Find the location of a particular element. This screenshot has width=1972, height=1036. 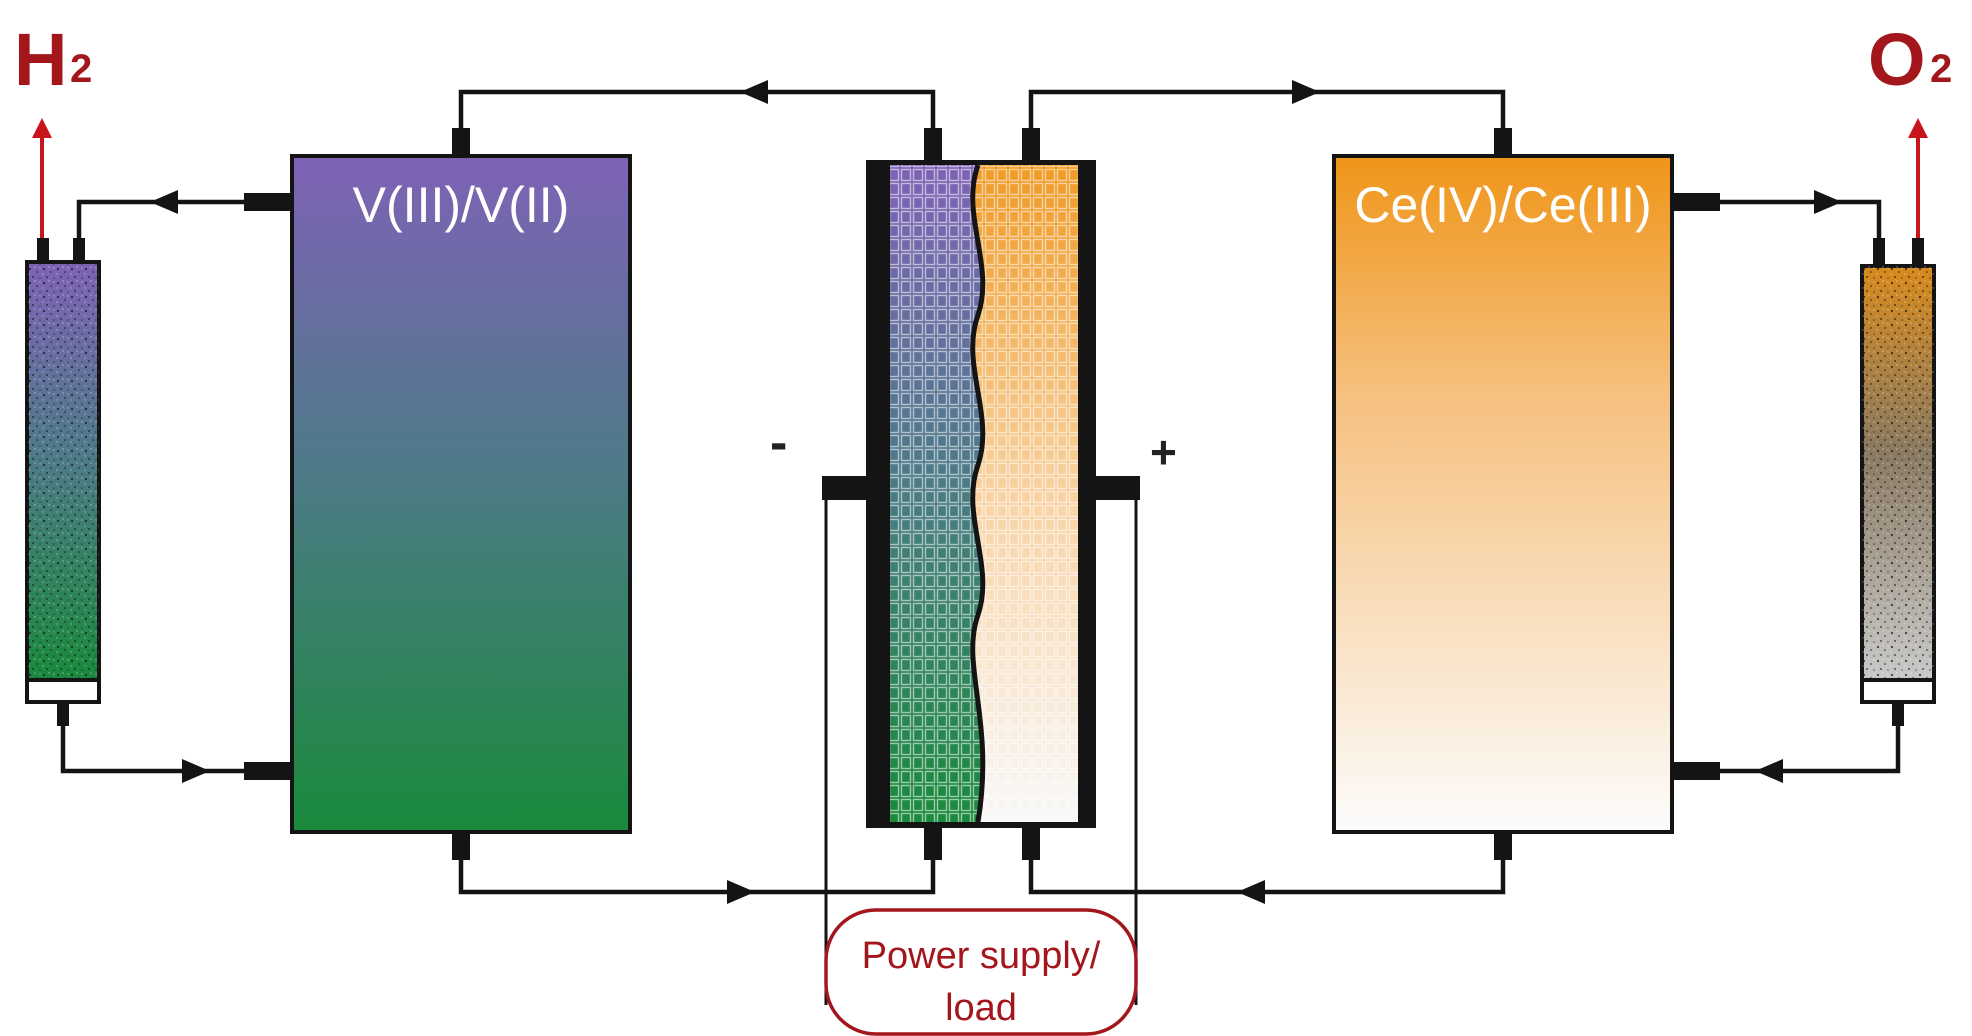

hydrogen-reactor-base is located at coordinates (63, 691).